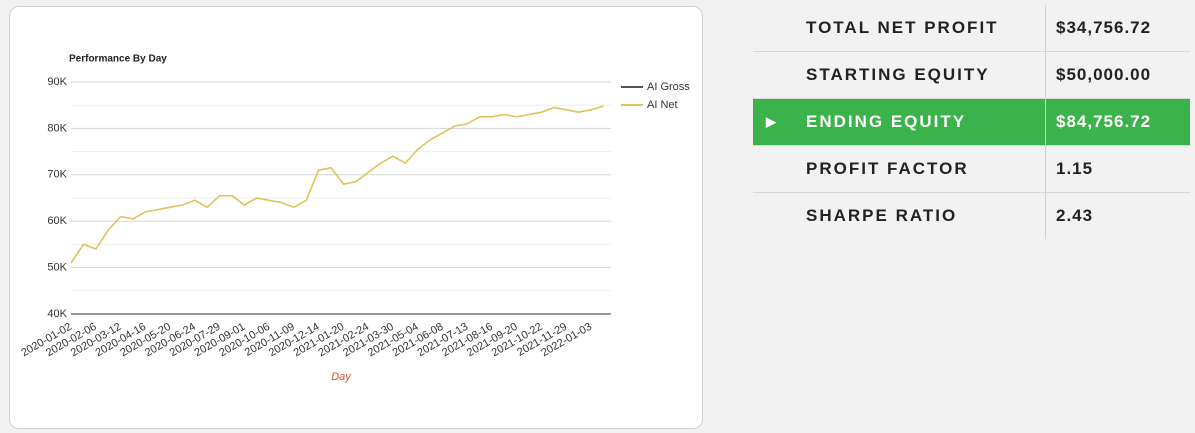 The height and width of the screenshot is (433, 1195). Describe the element at coordinates (1098, 28) in the screenshot. I see `stat-value: $34,756.72` at that location.